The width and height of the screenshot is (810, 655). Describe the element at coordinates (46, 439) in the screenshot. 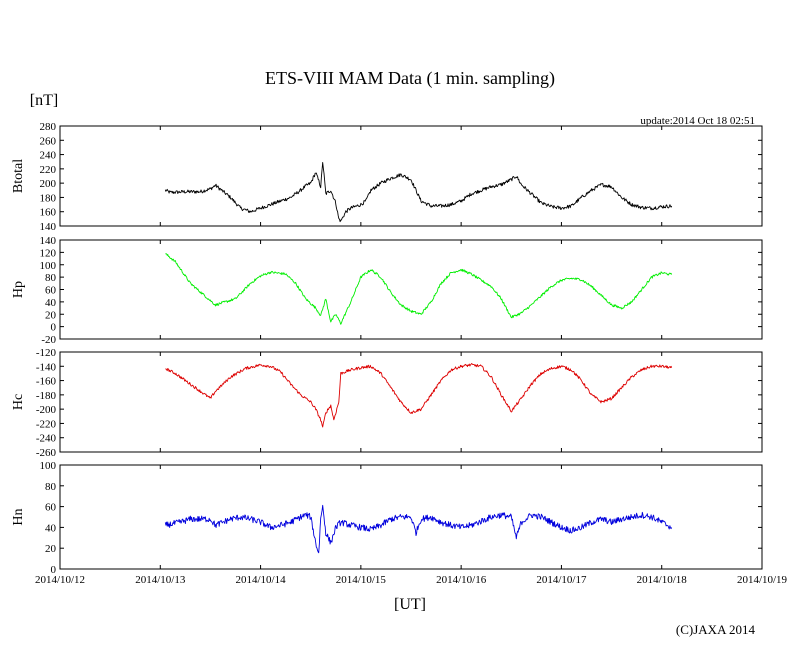

I see `y-tick-label: -240` at that location.